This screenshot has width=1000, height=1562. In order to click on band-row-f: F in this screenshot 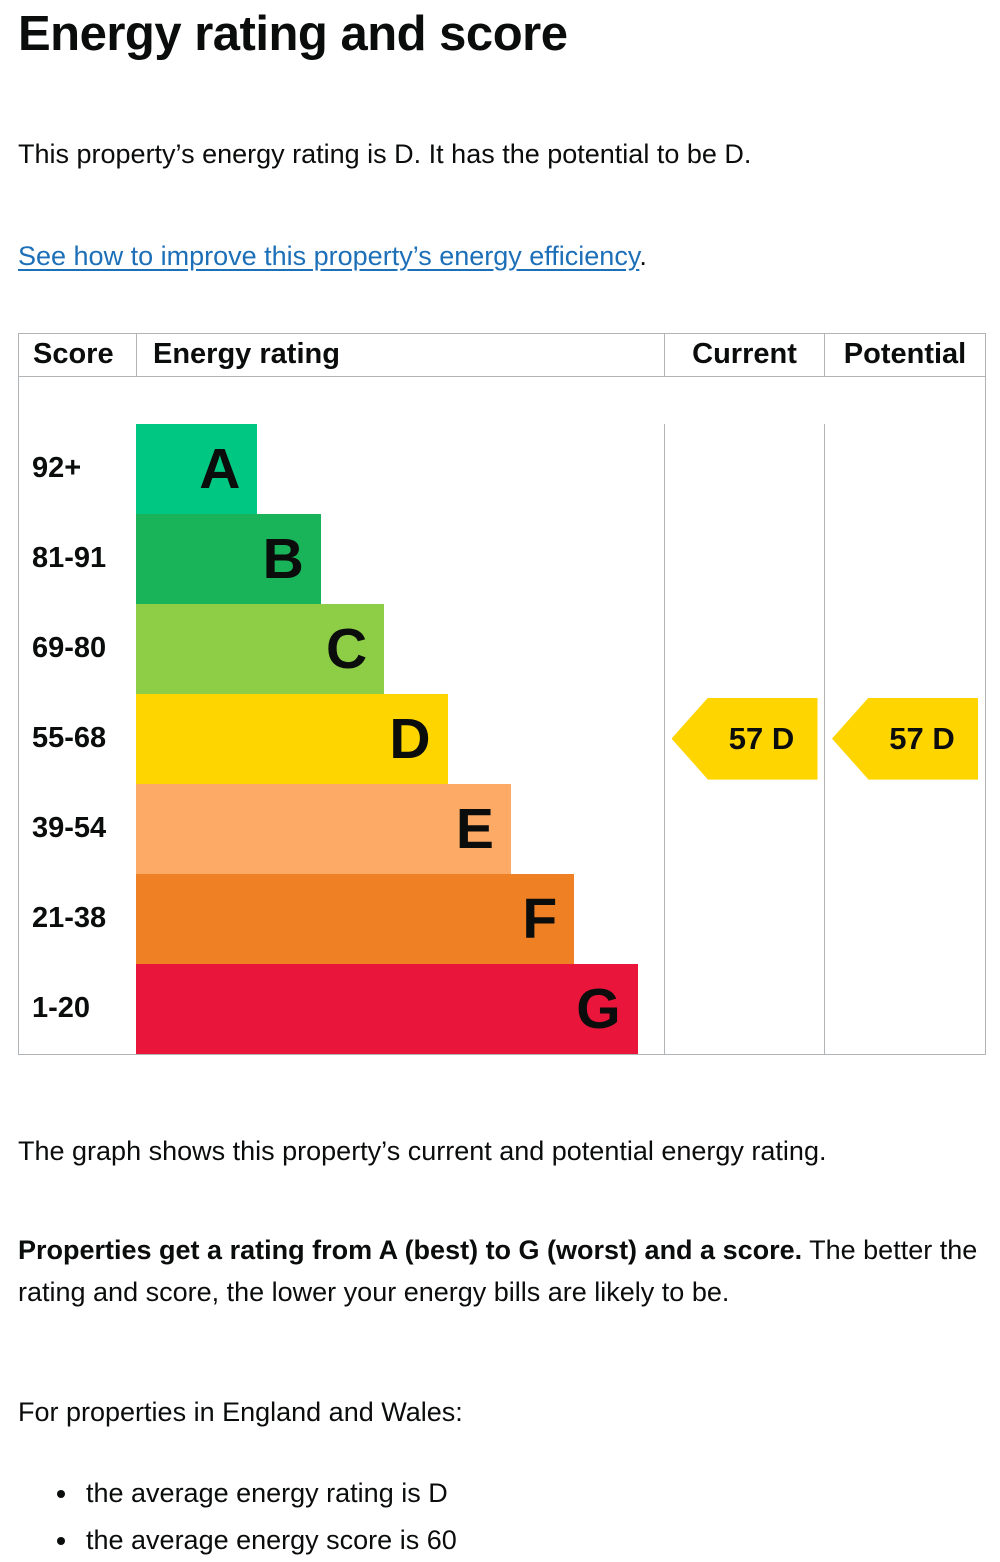, I will do `click(400, 918)`.